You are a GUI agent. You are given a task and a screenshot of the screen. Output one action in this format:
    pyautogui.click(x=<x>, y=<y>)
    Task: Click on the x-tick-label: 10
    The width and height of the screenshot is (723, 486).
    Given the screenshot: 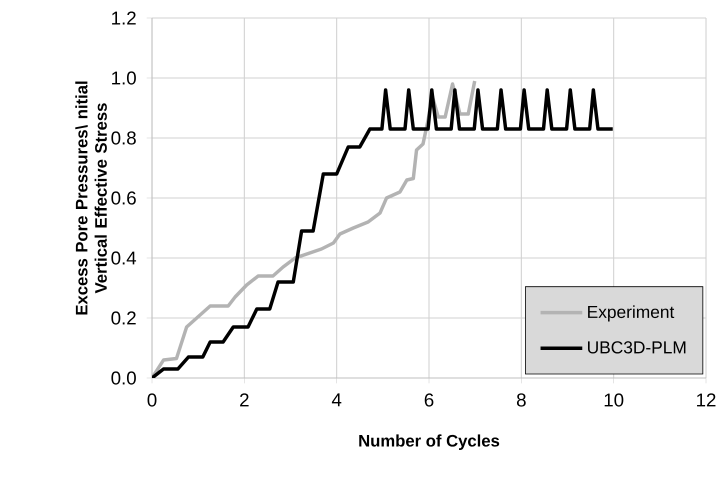 What is the action you would take?
    pyautogui.click(x=614, y=400)
    